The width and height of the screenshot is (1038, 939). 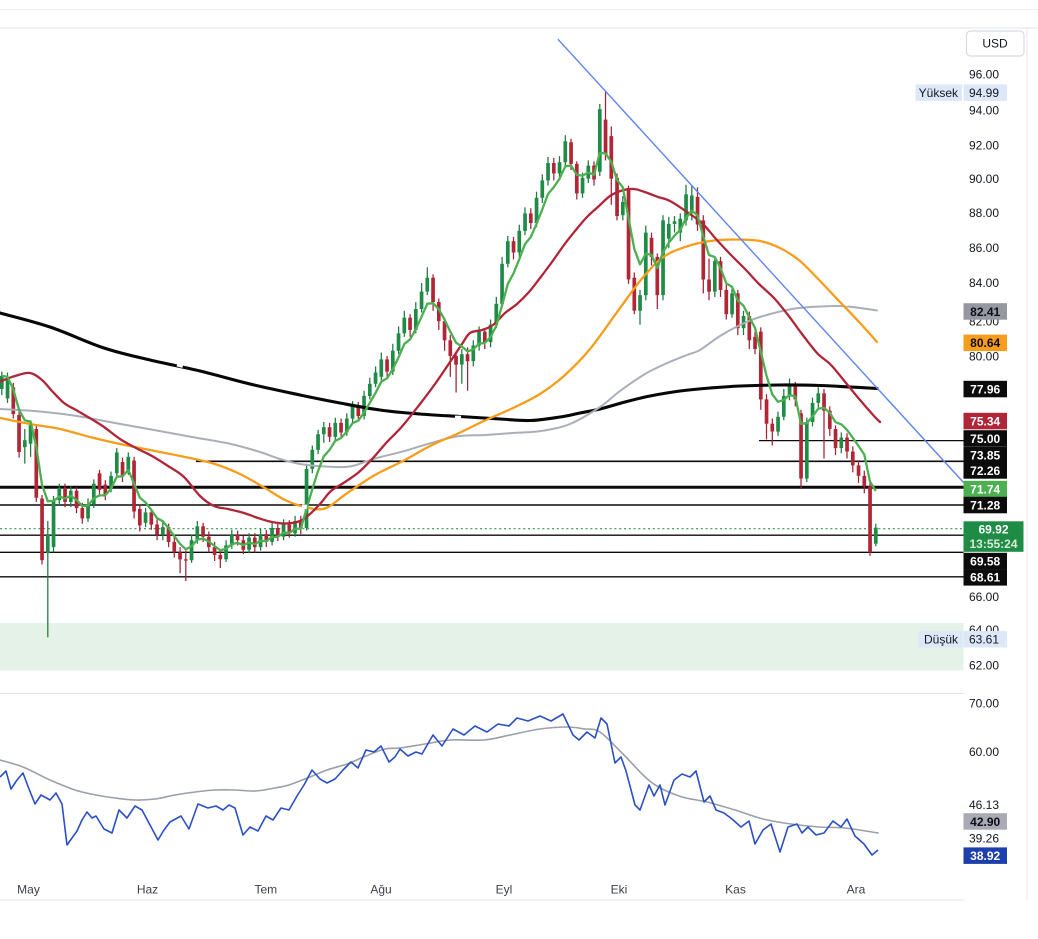 I want to click on svg-text: Düşük, so click(x=941, y=640).